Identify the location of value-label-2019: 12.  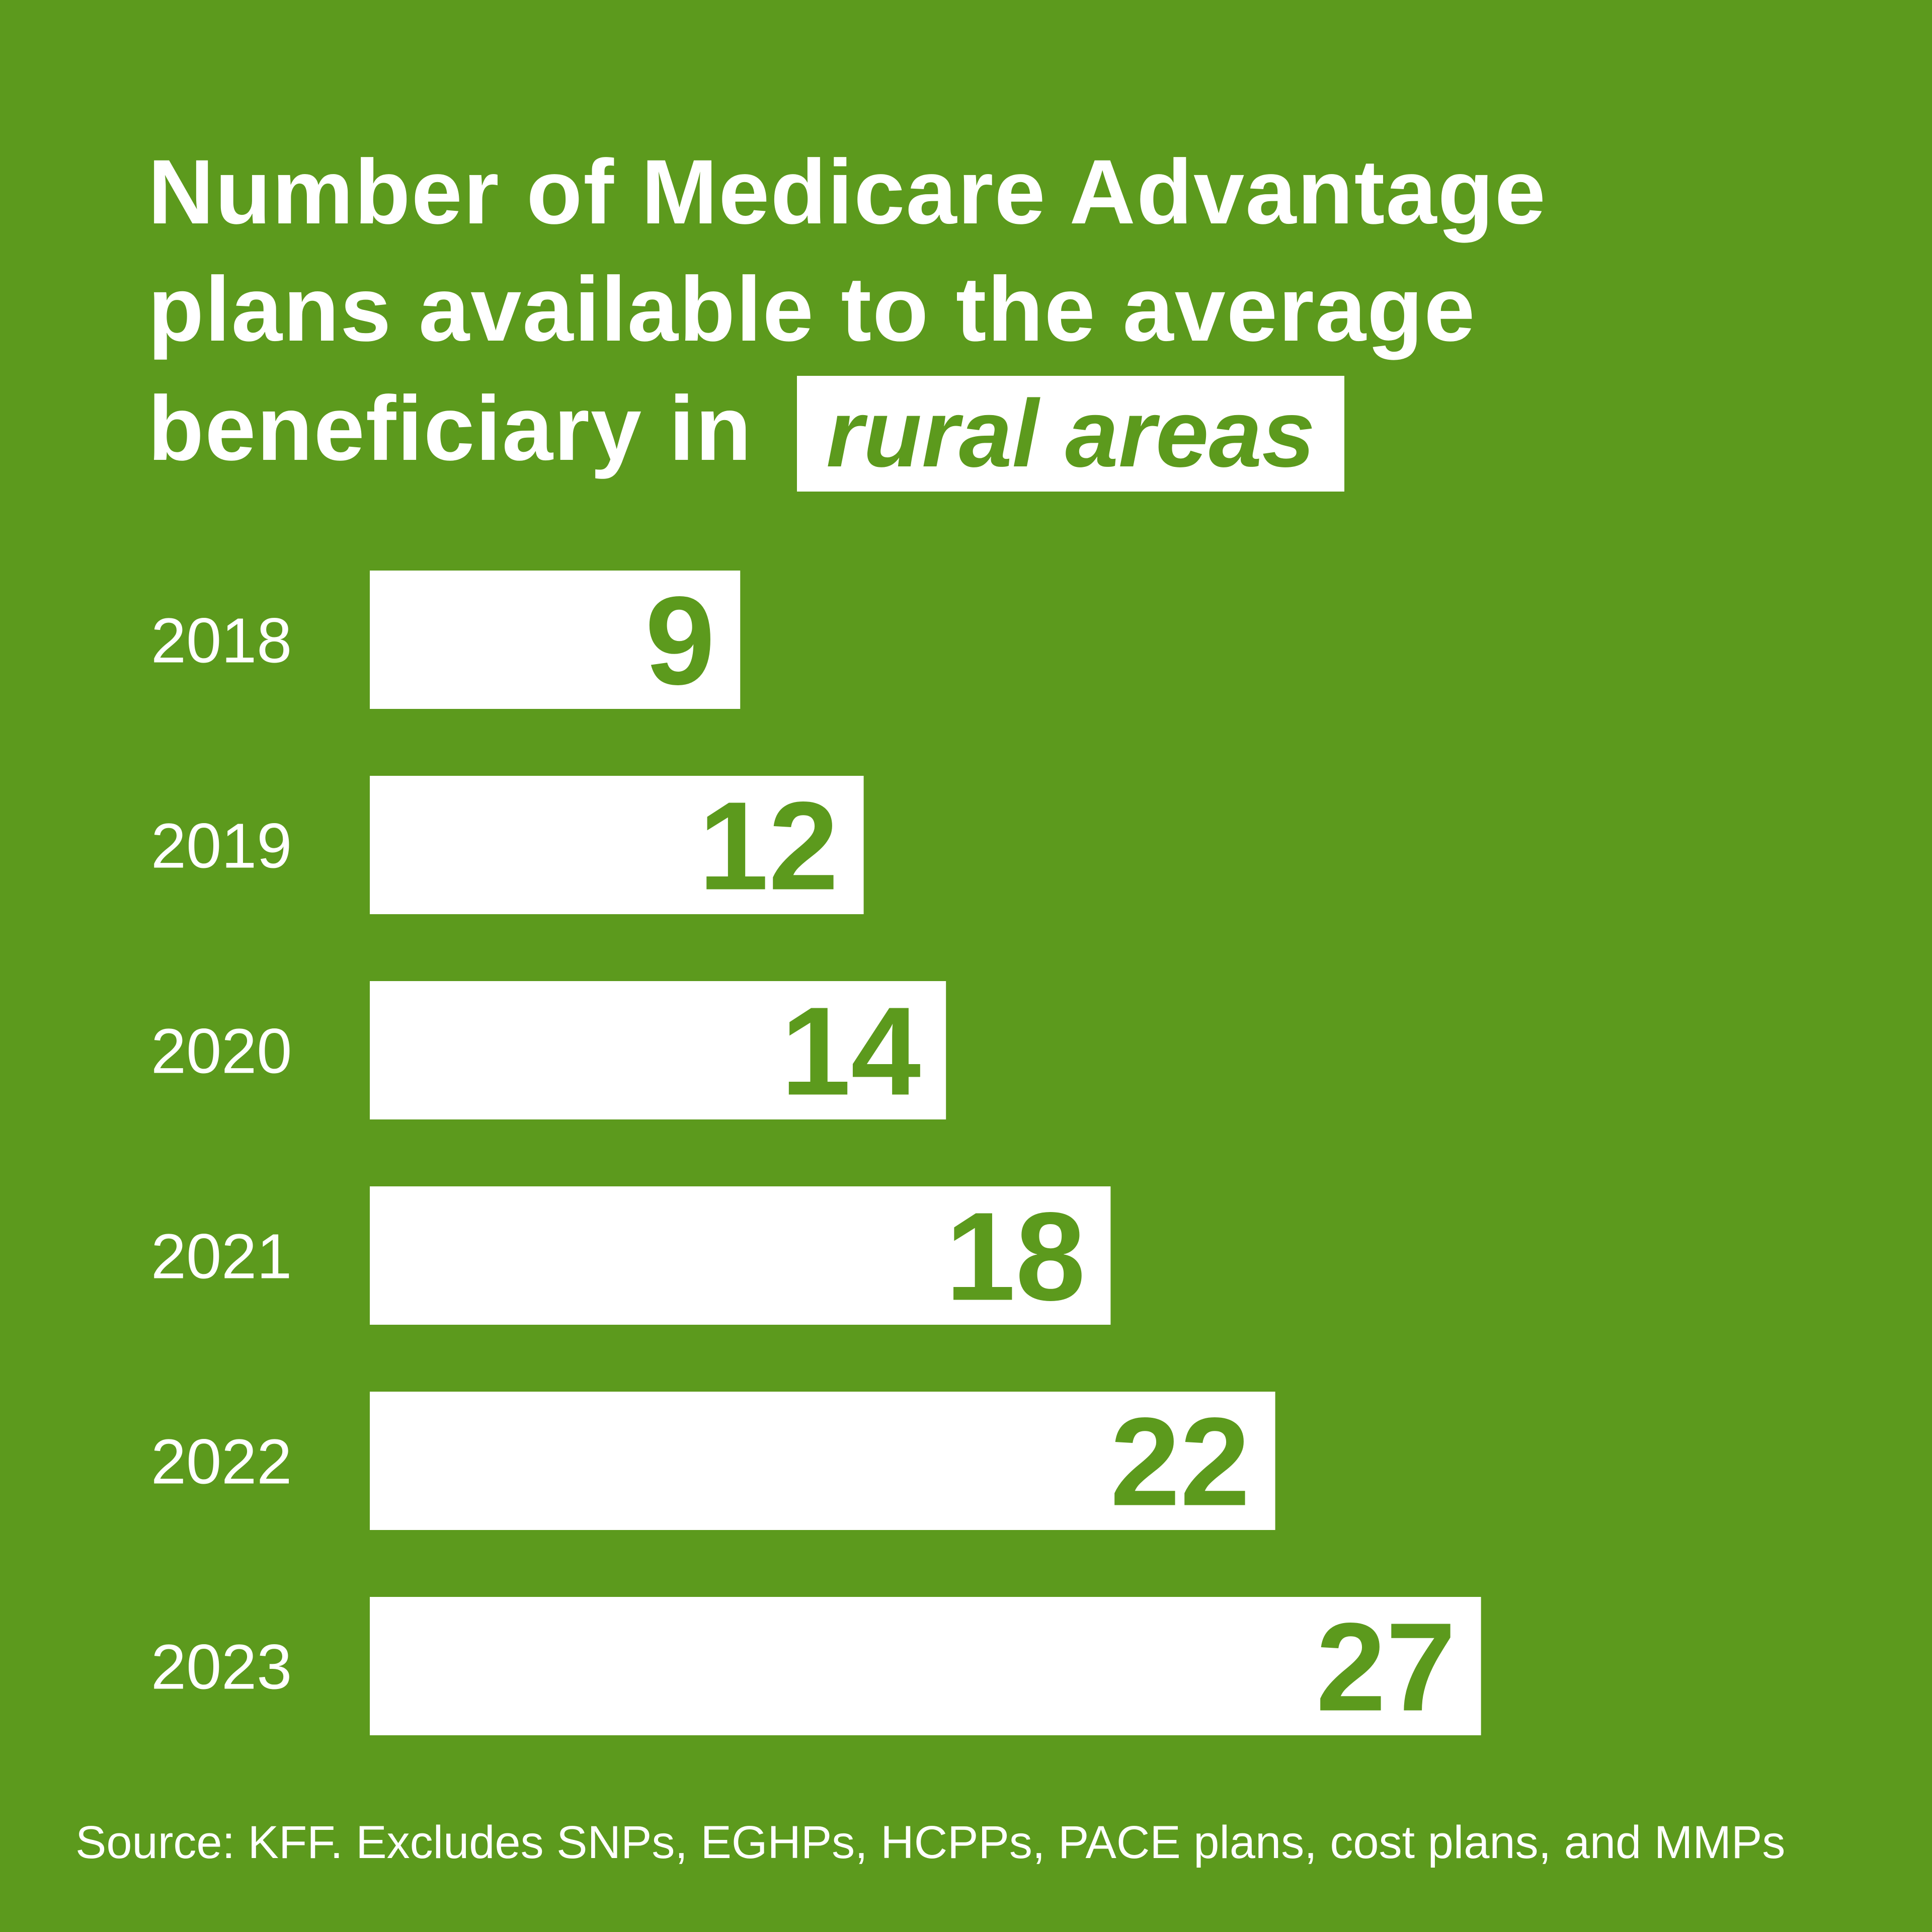
(769, 846).